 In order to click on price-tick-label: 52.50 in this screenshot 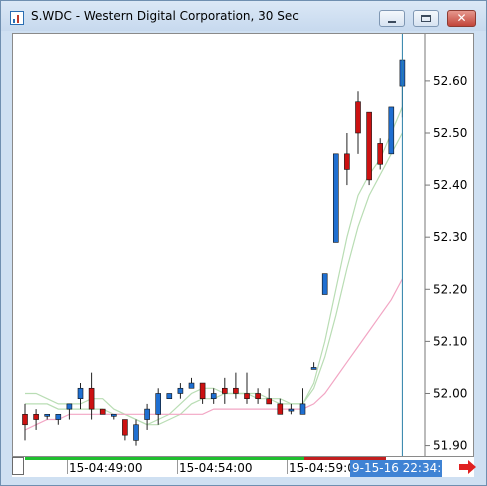, I will do `click(450, 133)`.